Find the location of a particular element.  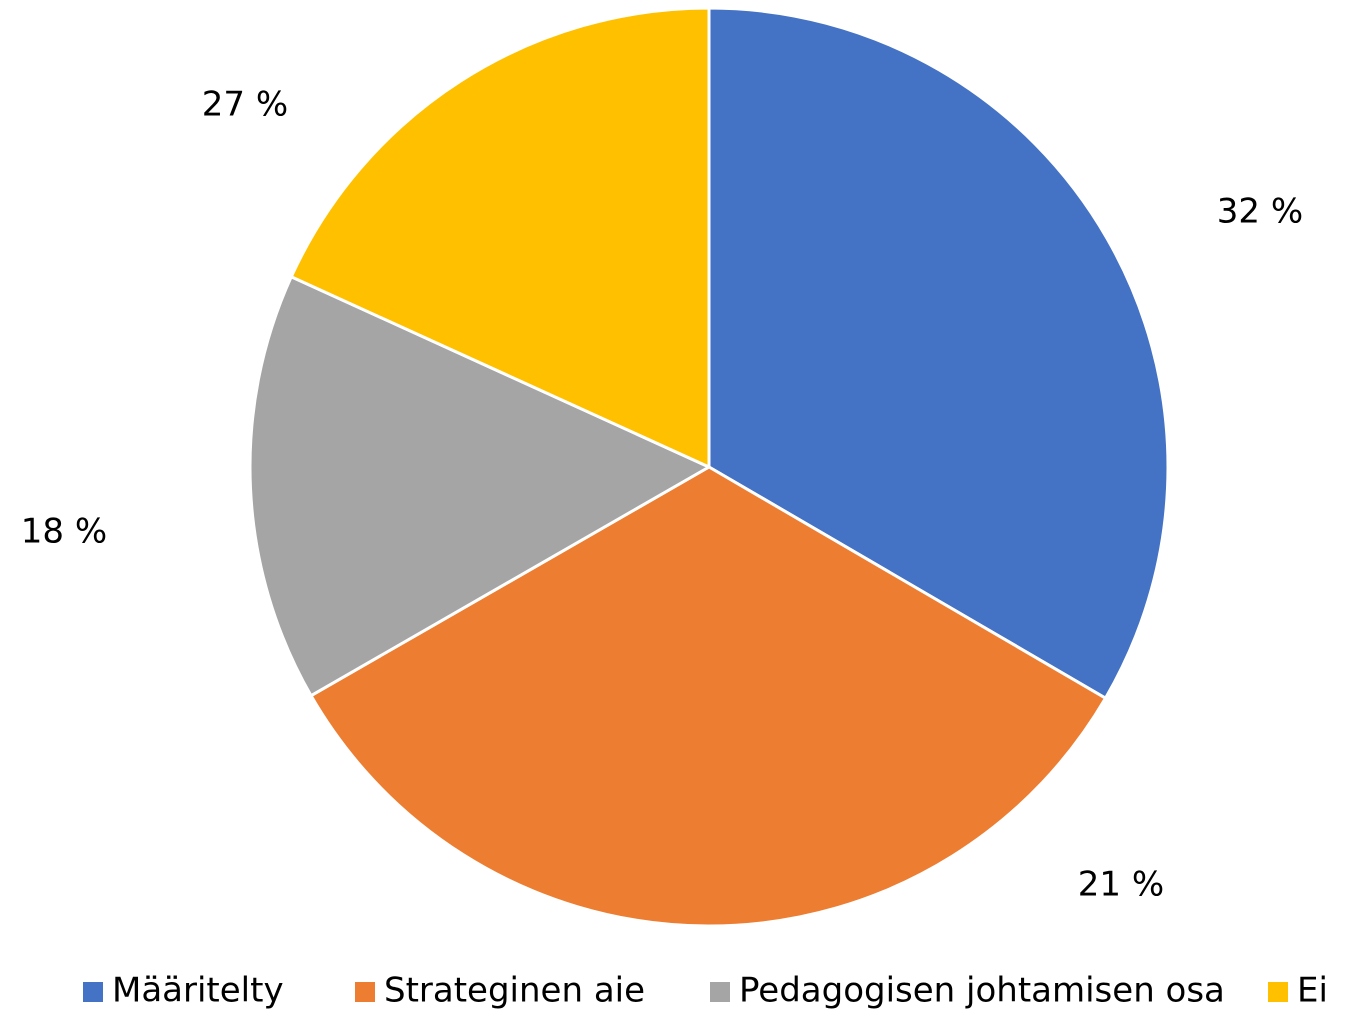

legend-item-ei: Ei is located at coordinates (1298, 991).